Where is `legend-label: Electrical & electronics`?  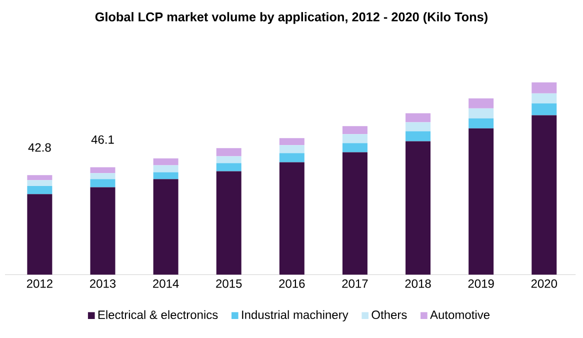
legend-label: Electrical & electronics is located at coordinates (158, 315).